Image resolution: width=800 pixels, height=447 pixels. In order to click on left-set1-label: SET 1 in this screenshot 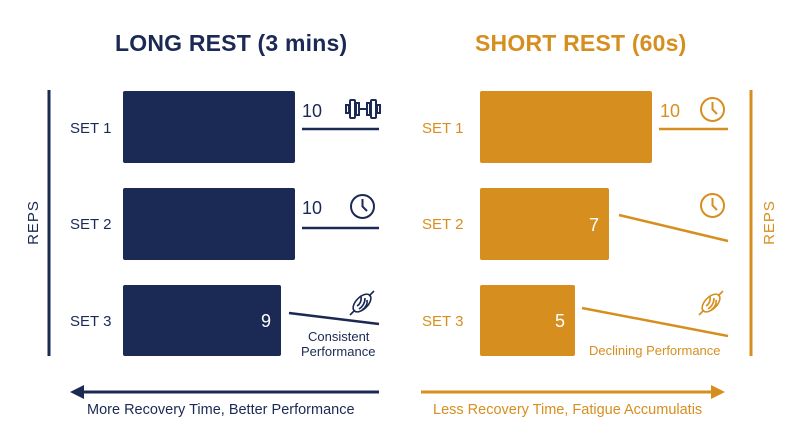, I will do `click(91, 128)`.